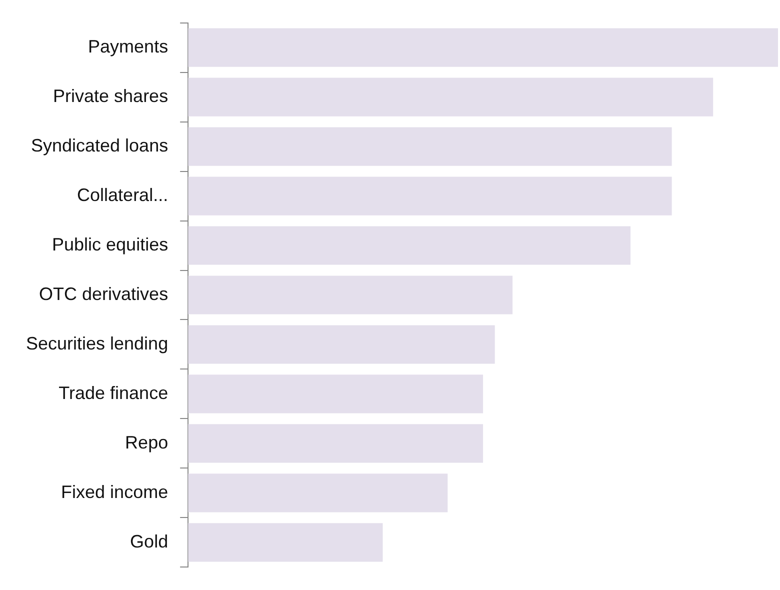 Image resolution: width=780 pixels, height=590 pixels. I want to click on y-tick-label: Trade finance, so click(113, 392).